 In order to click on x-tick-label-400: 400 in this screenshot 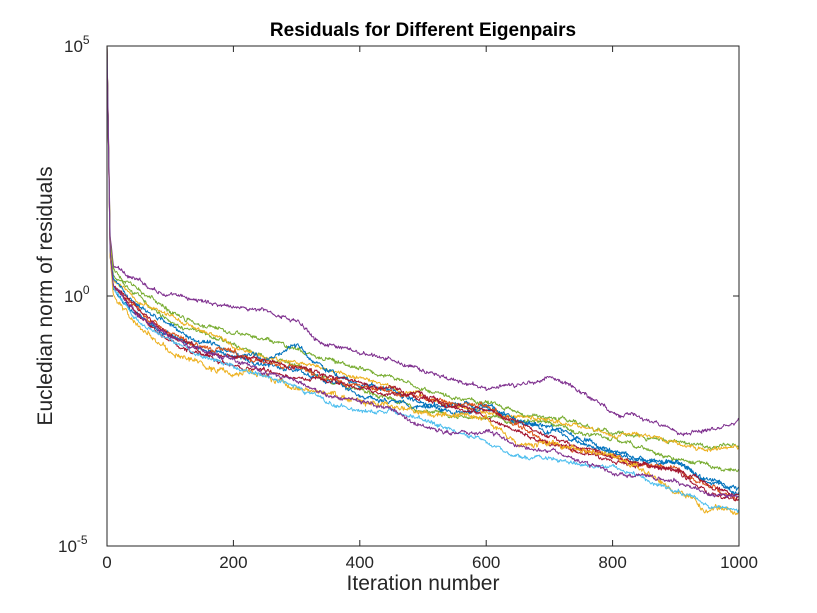, I will do `click(360, 562)`.